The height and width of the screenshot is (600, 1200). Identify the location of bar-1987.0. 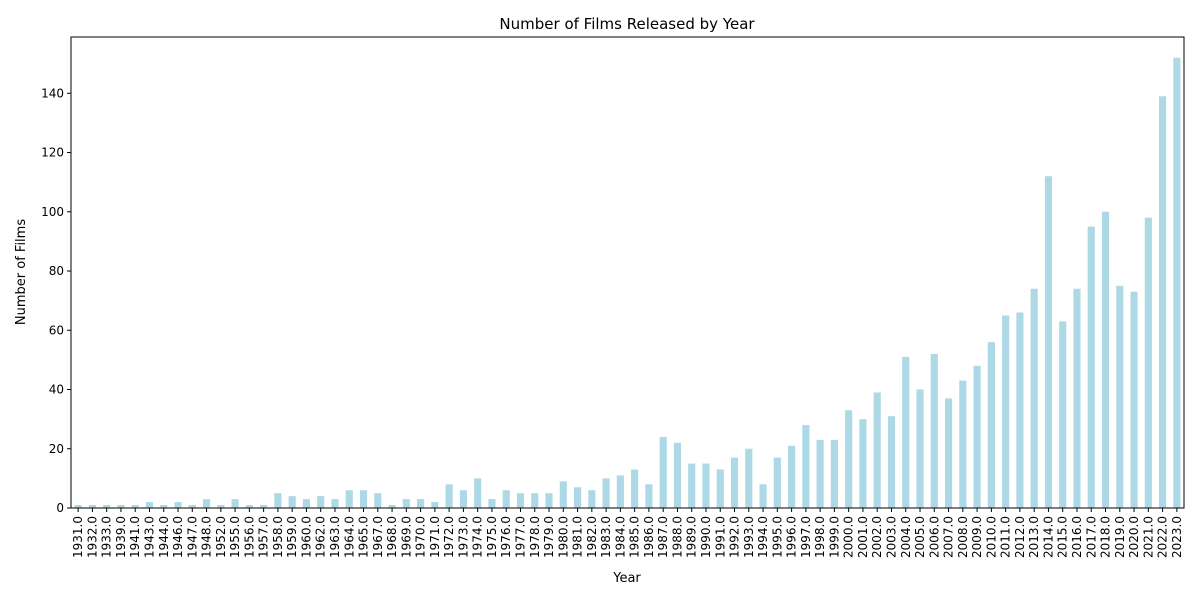
(663, 472).